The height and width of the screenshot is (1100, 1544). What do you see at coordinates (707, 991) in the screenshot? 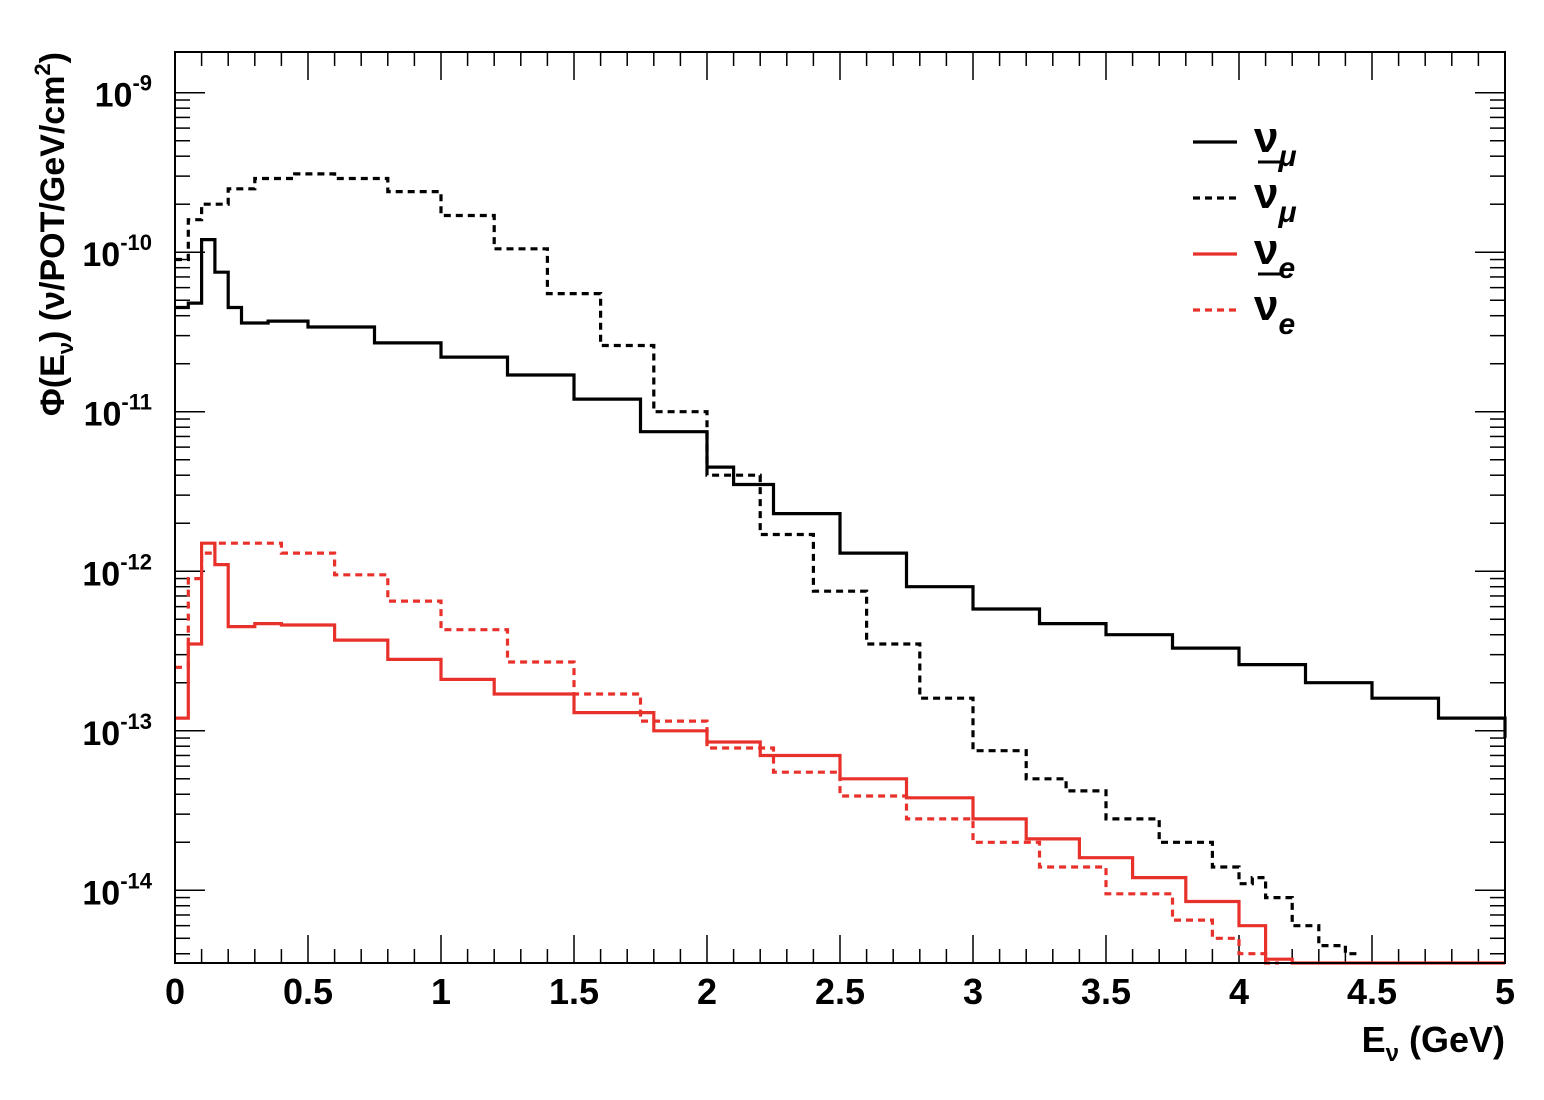
I see `x-tick-label: 2` at bounding box center [707, 991].